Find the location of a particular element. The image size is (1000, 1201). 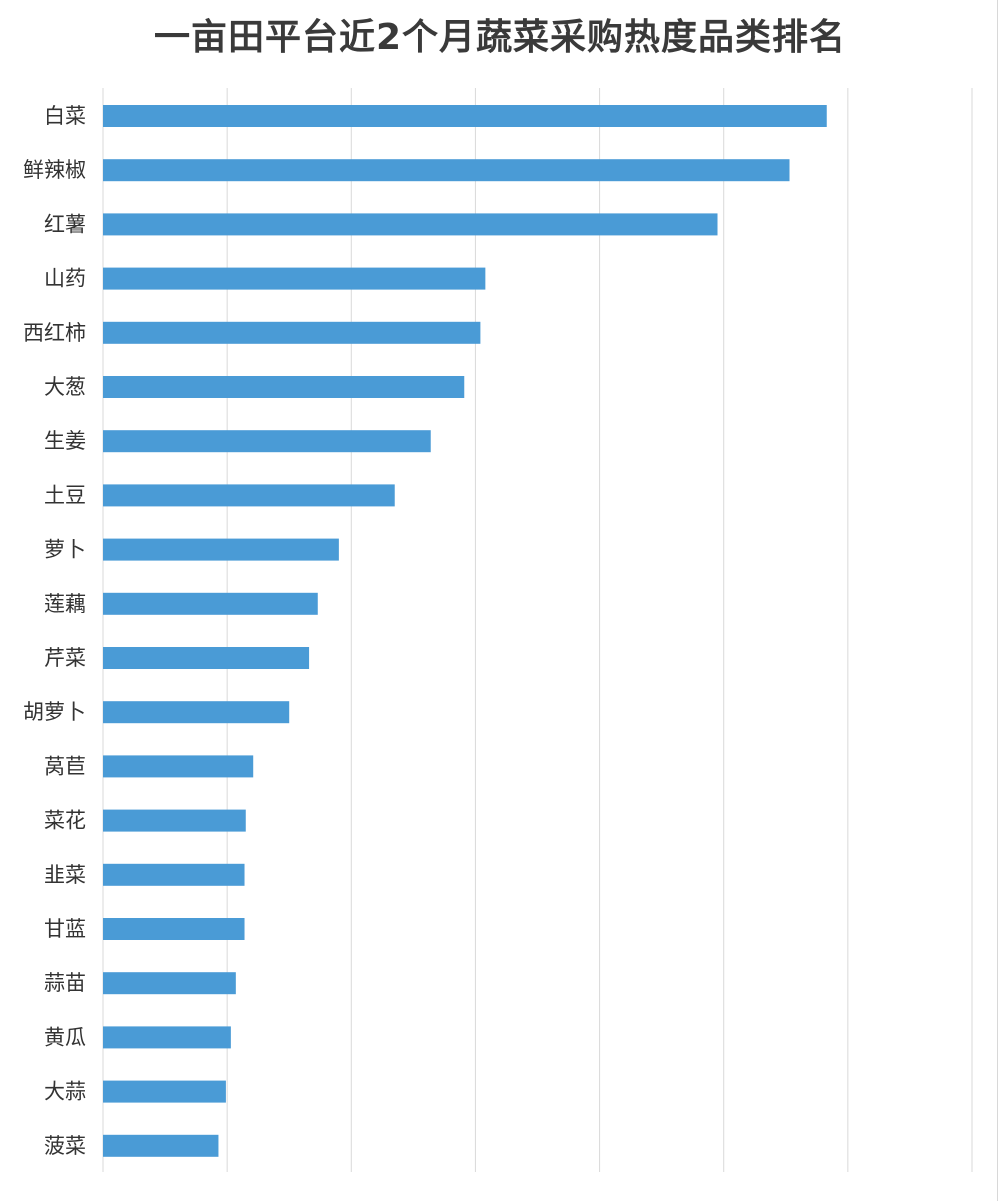

y-tick-label: 蒜苗 is located at coordinates (65, 983).